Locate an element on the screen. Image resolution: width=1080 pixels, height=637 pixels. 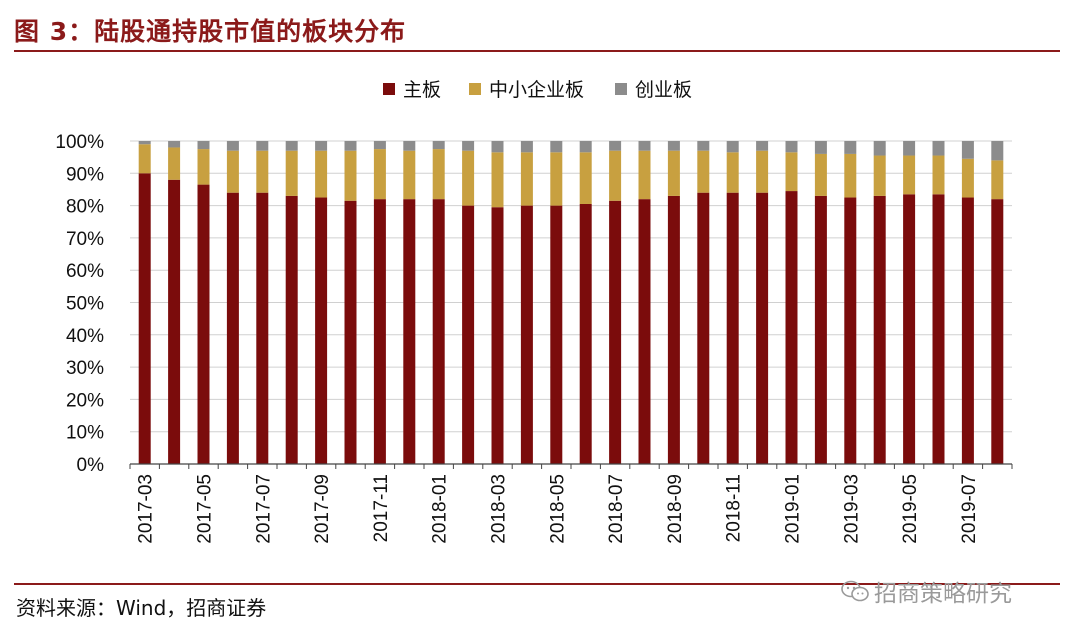
x-tick-label: 2019-03 is located at coordinates (851, 509).